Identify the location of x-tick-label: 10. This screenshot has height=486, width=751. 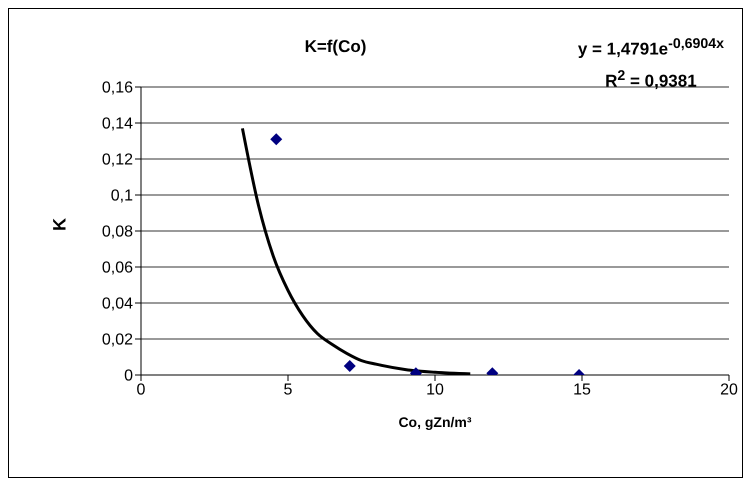
(435, 389).